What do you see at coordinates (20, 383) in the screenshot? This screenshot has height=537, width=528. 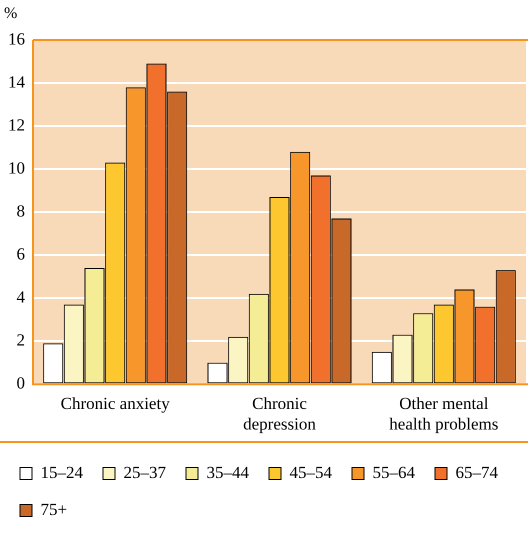 I see `y-tick-label: 0` at bounding box center [20, 383].